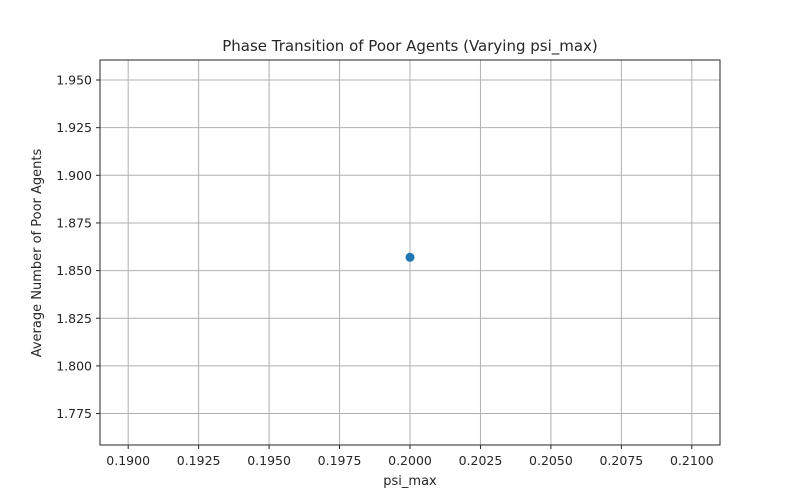  Describe the element at coordinates (551, 460) in the screenshot. I see `x-tick-label: 0.2050` at that location.